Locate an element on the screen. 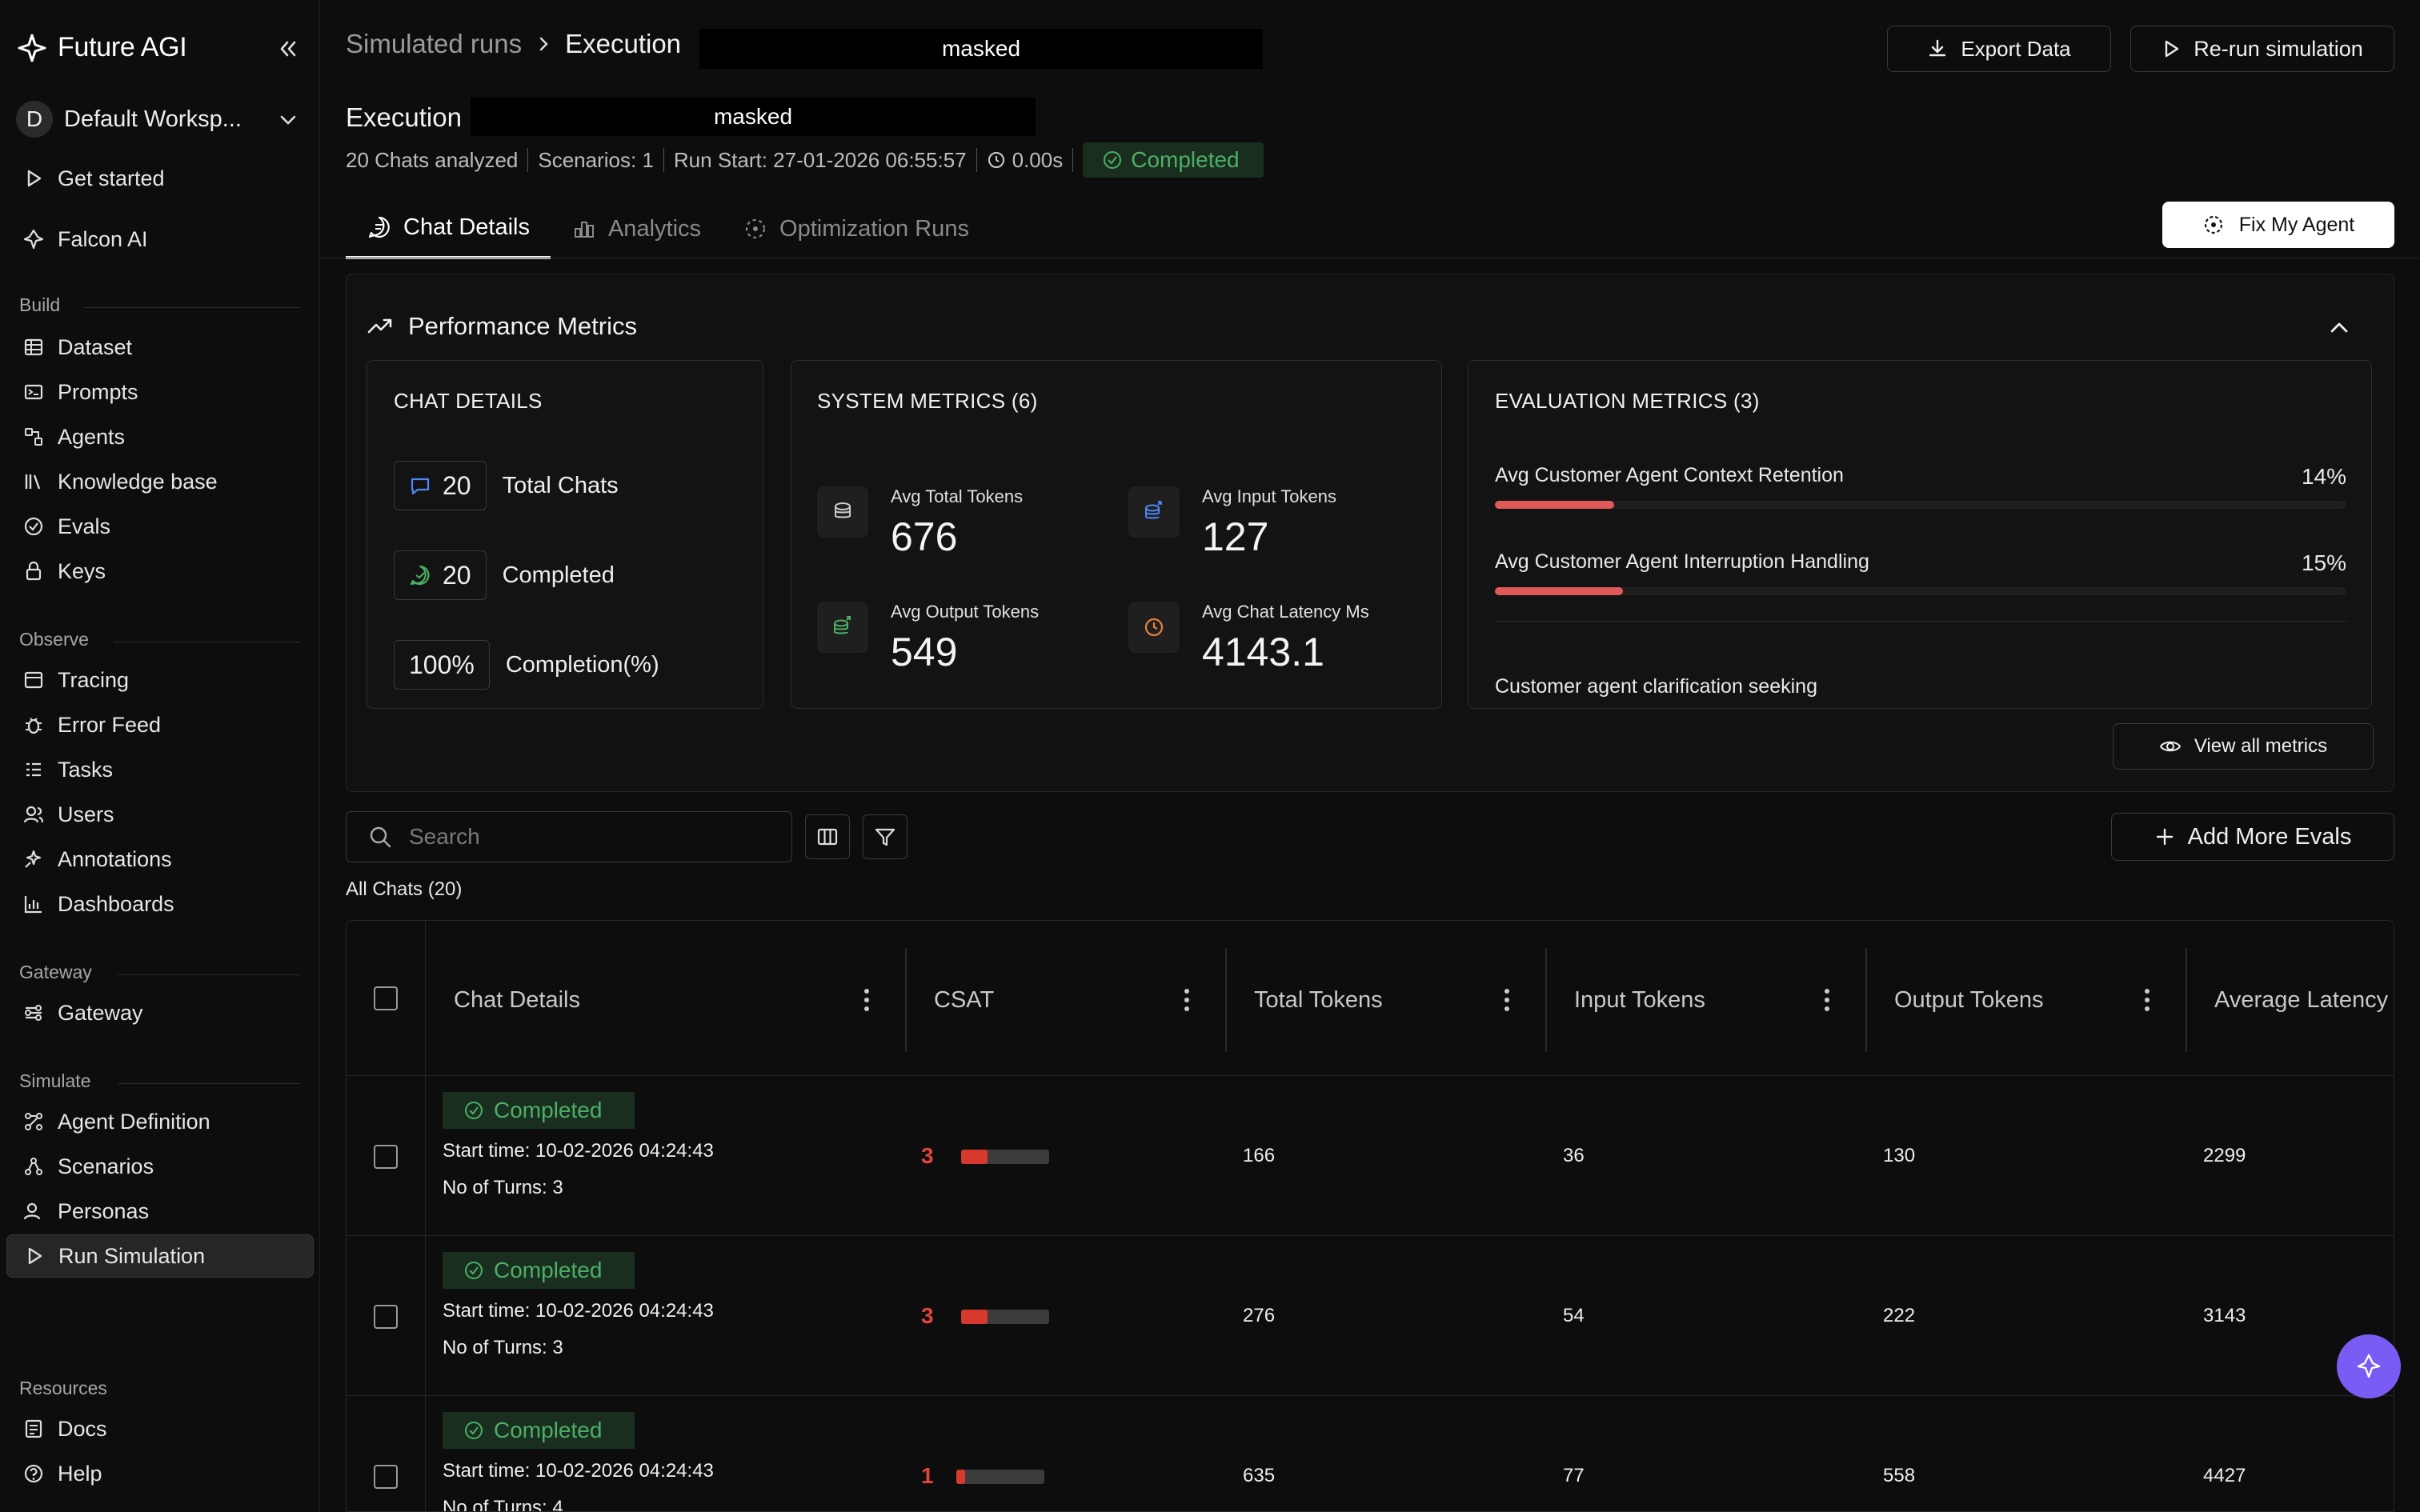 The image size is (2420, 1512). sidebar-item-dashboards: Dashboards is located at coordinates (160, 904).